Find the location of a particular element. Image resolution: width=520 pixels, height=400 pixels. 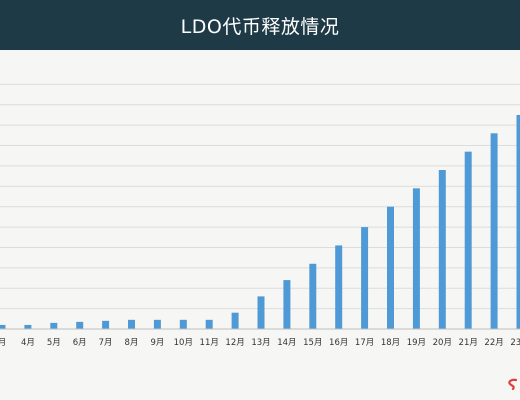

x-tick-label-19: 22月 is located at coordinates (493, 343).